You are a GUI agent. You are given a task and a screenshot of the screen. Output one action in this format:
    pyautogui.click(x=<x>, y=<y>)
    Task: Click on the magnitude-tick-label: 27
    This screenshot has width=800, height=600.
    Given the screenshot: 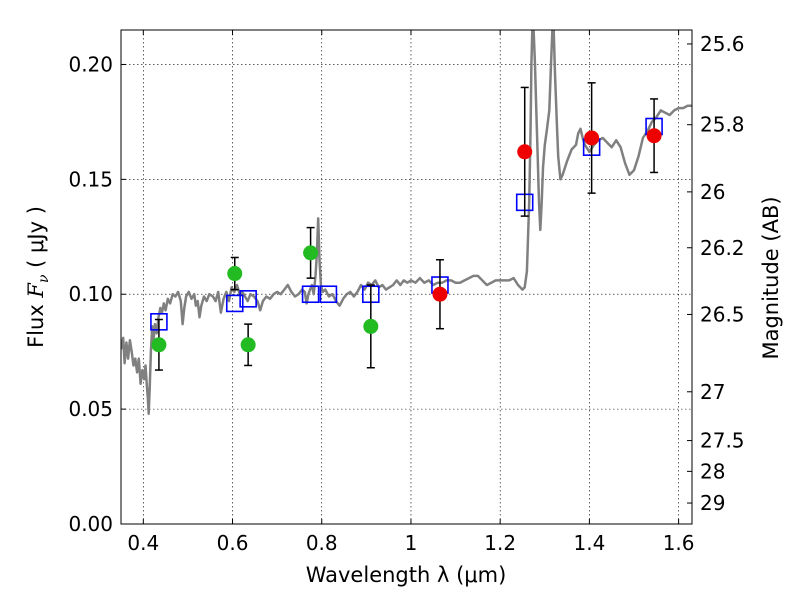 What is the action you would take?
    pyautogui.click(x=712, y=392)
    